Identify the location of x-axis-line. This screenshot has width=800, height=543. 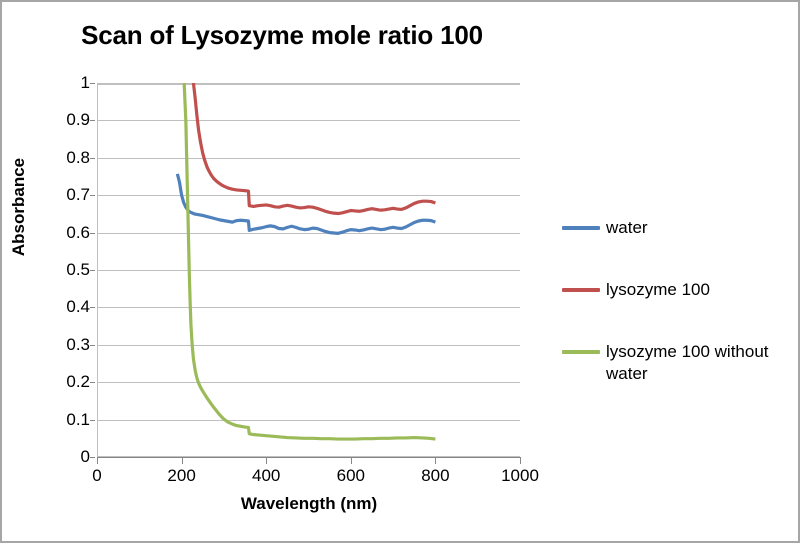
(309, 457).